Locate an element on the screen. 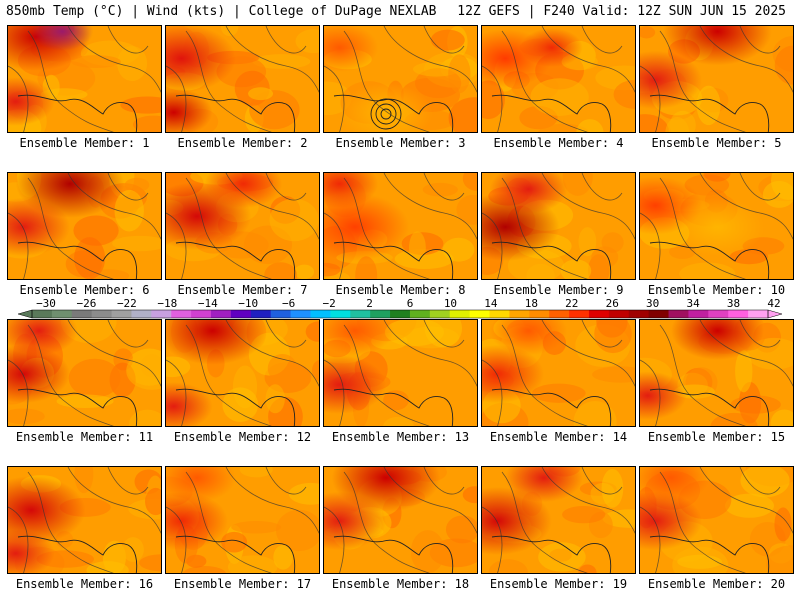 Image resolution: width=800 pixels, height=600 pixels. ensemble-member-caption: Ensemble Member: 19 is located at coordinates (558, 584).